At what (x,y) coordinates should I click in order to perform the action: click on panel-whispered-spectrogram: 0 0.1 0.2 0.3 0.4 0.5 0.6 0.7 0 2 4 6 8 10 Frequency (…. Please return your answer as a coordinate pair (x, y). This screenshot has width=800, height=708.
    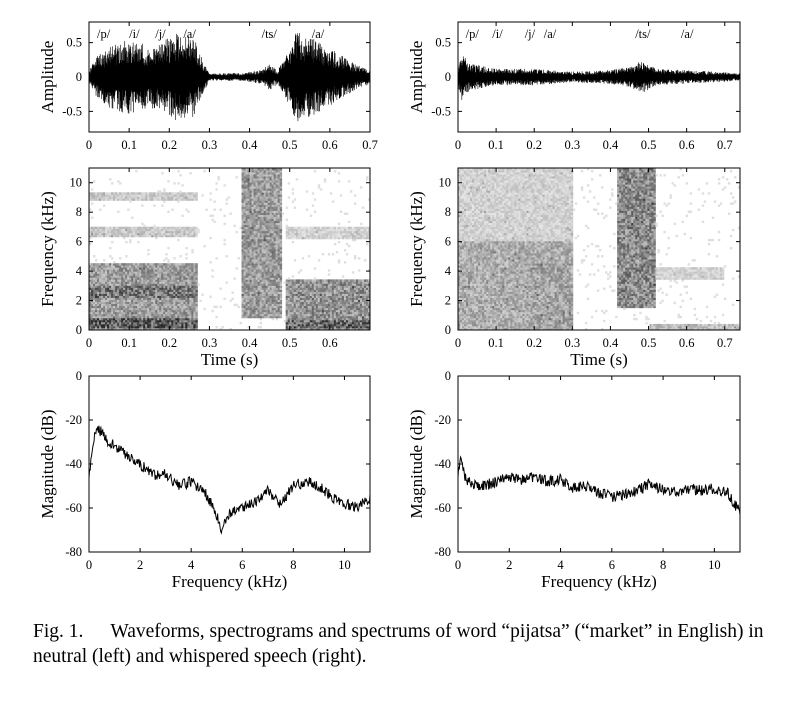
    Looking at the image, I should click on (574, 268).